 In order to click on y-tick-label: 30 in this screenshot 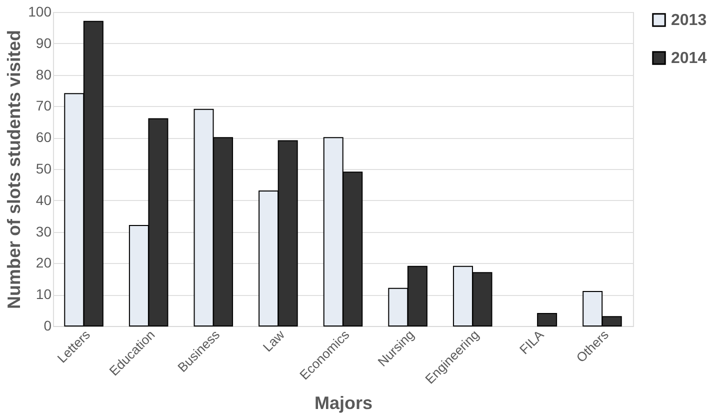, I will do `click(44, 231)`.